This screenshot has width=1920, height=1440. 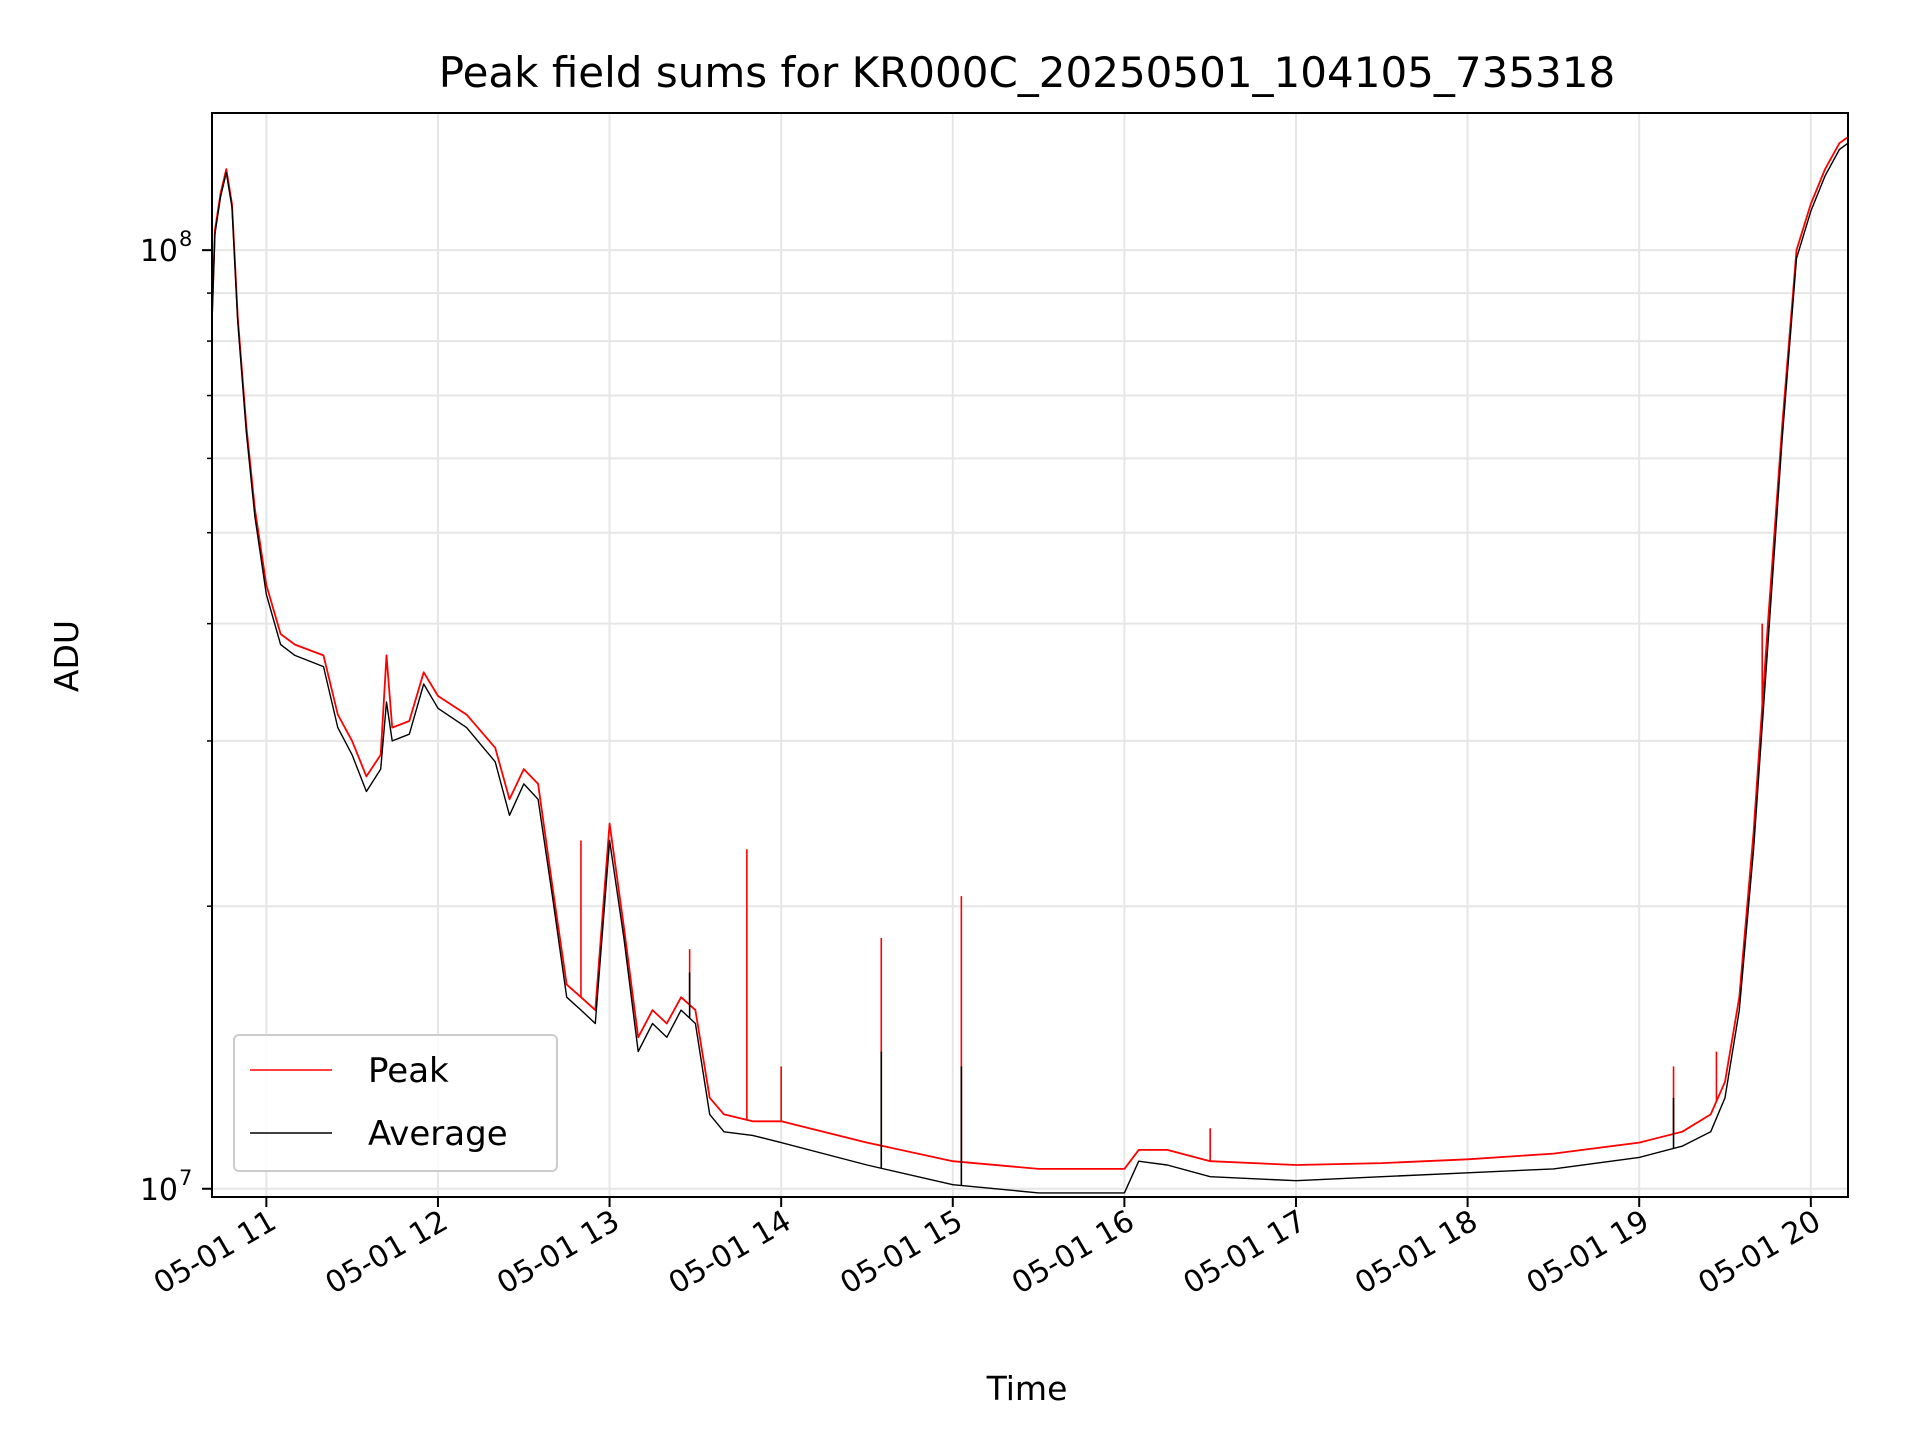 What do you see at coordinates (438, 1134) in the screenshot?
I see `legend-label-average: Average` at bounding box center [438, 1134].